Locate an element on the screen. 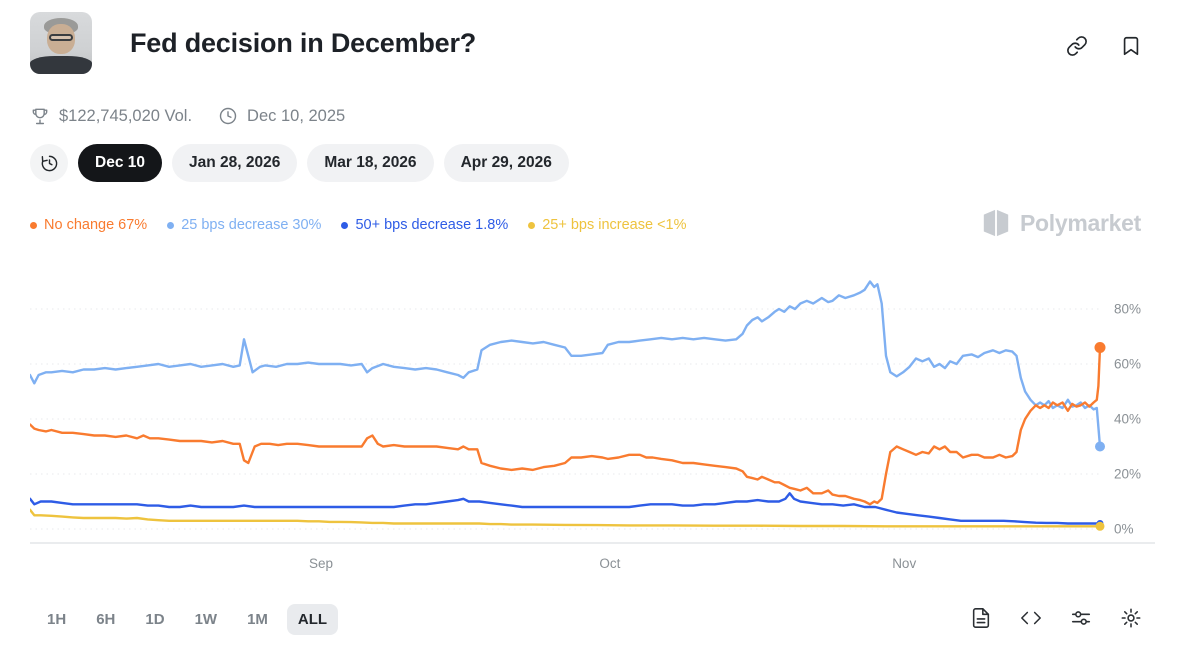 The height and width of the screenshot is (645, 1183). settings-button is located at coordinates (1131, 618).